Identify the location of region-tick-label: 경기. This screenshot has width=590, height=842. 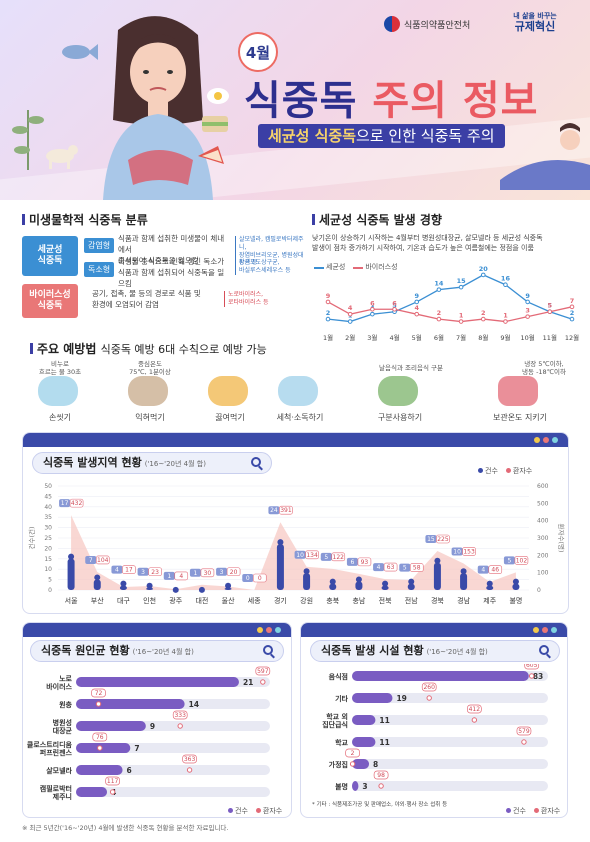
(280, 600).